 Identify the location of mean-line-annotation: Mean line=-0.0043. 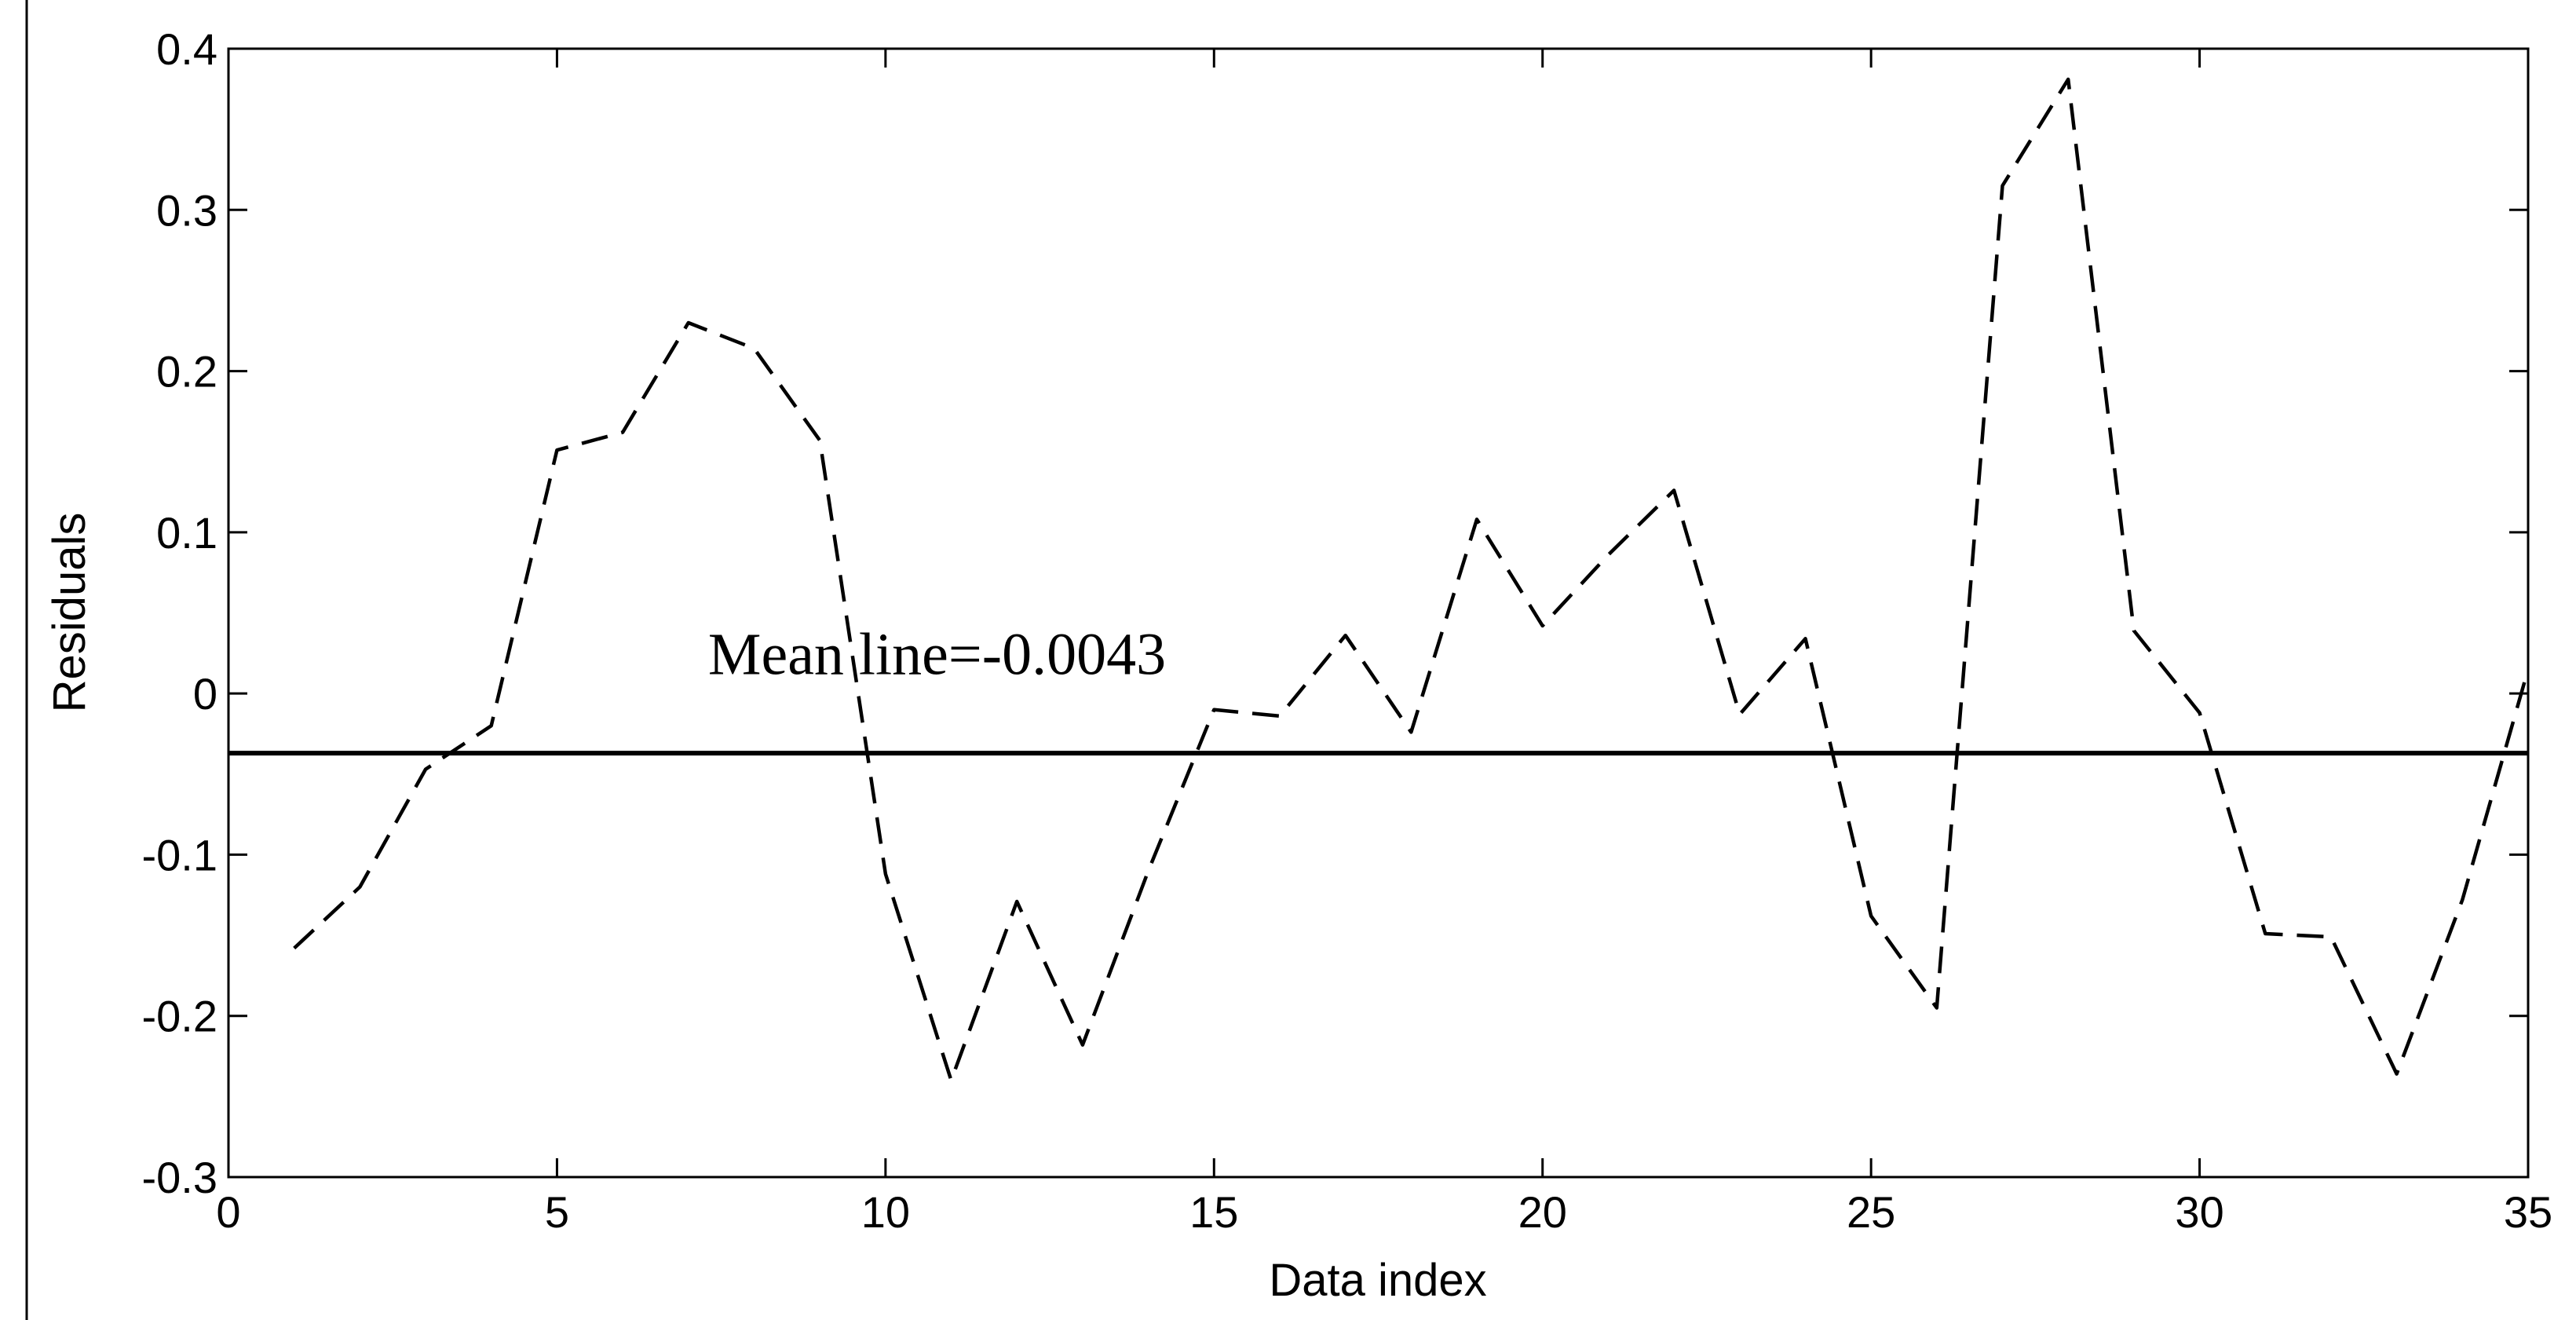
(937, 655).